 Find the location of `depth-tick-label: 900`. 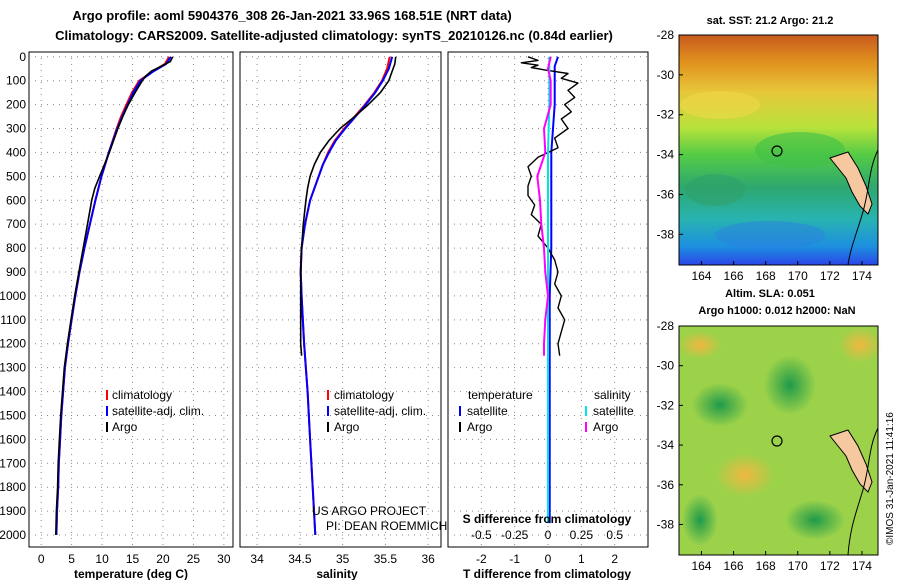

depth-tick-label: 900 is located at coordinates (16, 272).